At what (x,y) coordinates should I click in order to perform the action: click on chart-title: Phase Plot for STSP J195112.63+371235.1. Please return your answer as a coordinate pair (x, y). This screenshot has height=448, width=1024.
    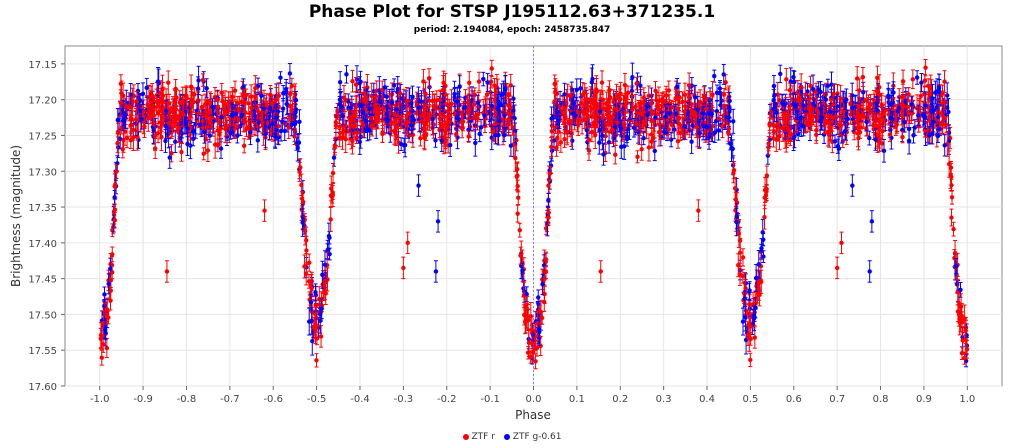
    Looking at the image, I should click on (512, 12).